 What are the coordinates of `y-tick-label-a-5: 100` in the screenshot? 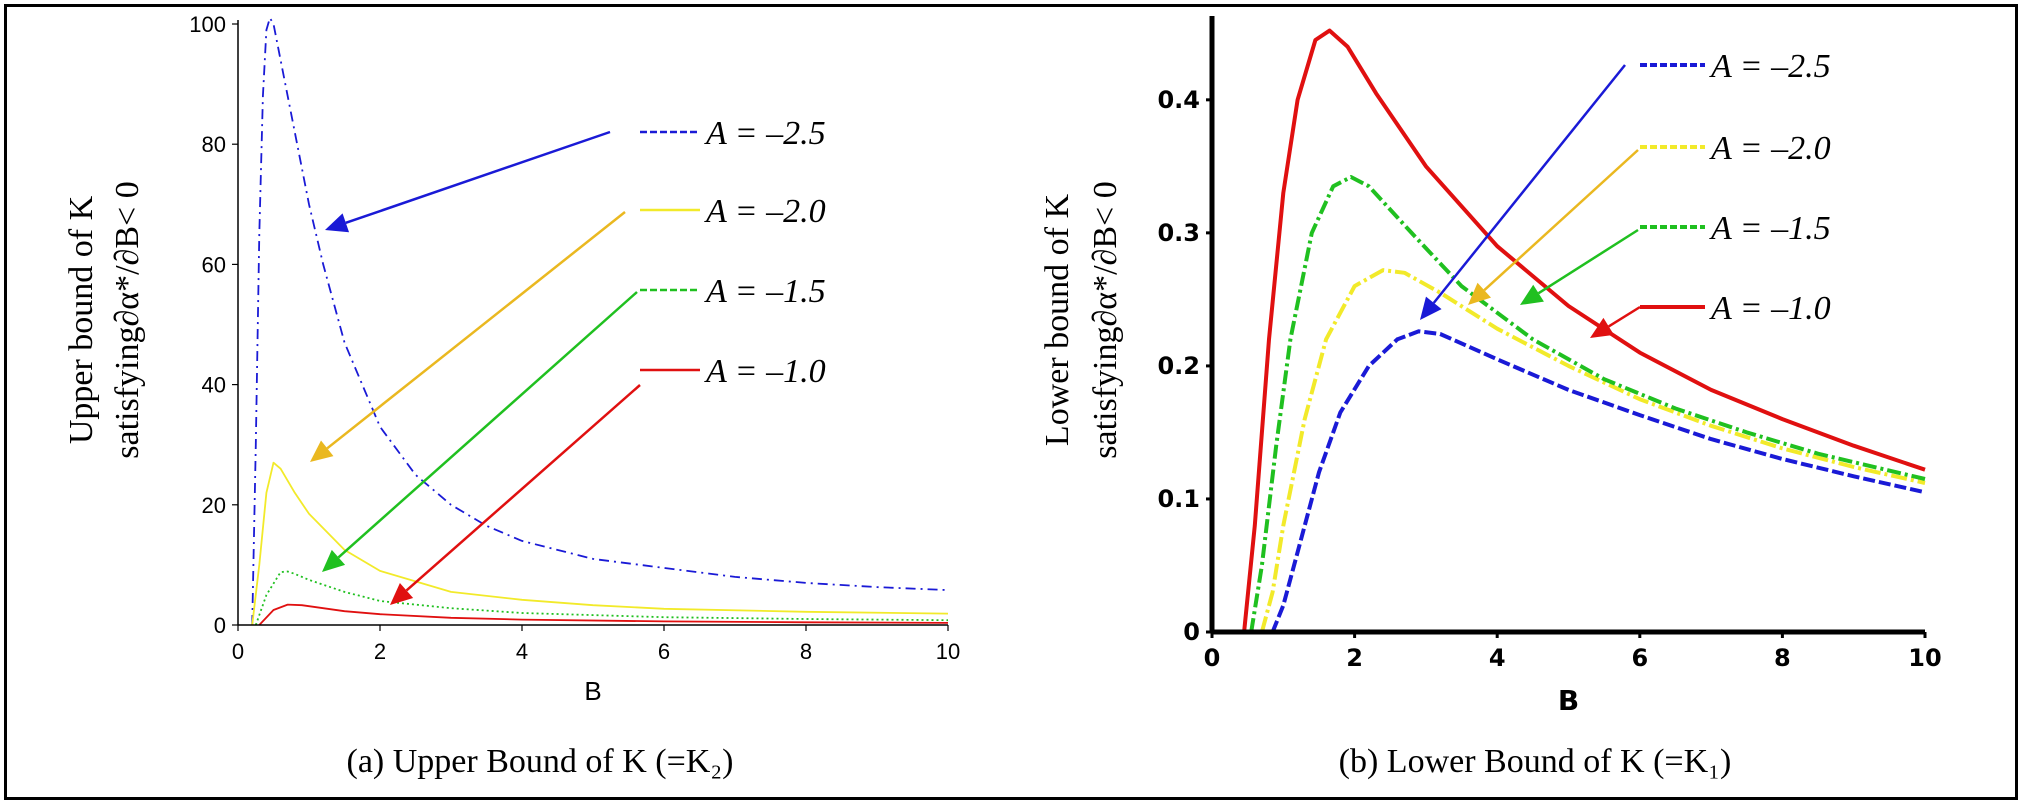 It's located at (207, 24).